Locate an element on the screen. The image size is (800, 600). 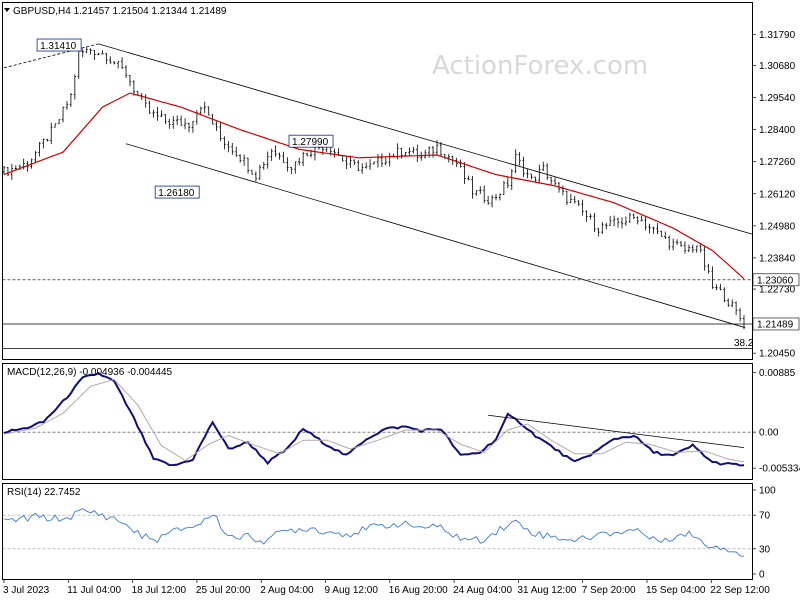
price-tick-label: 1.22730 is located at coordinates (777, 290).